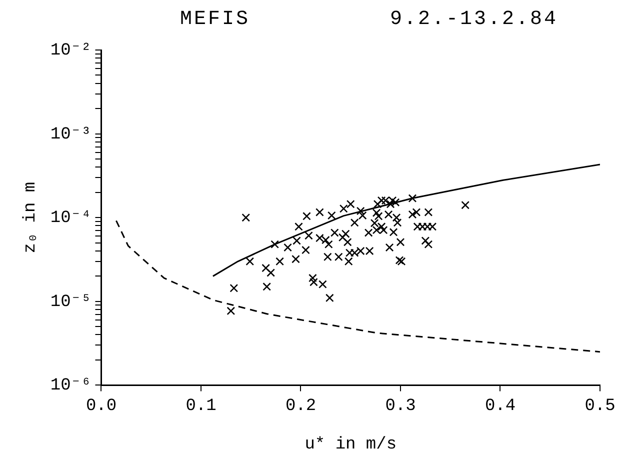  What do you see at coordinates (71, 218) in the screenshot?
I see `y-tick-label: 10⁻⁴` at bounding box center [71, 218].